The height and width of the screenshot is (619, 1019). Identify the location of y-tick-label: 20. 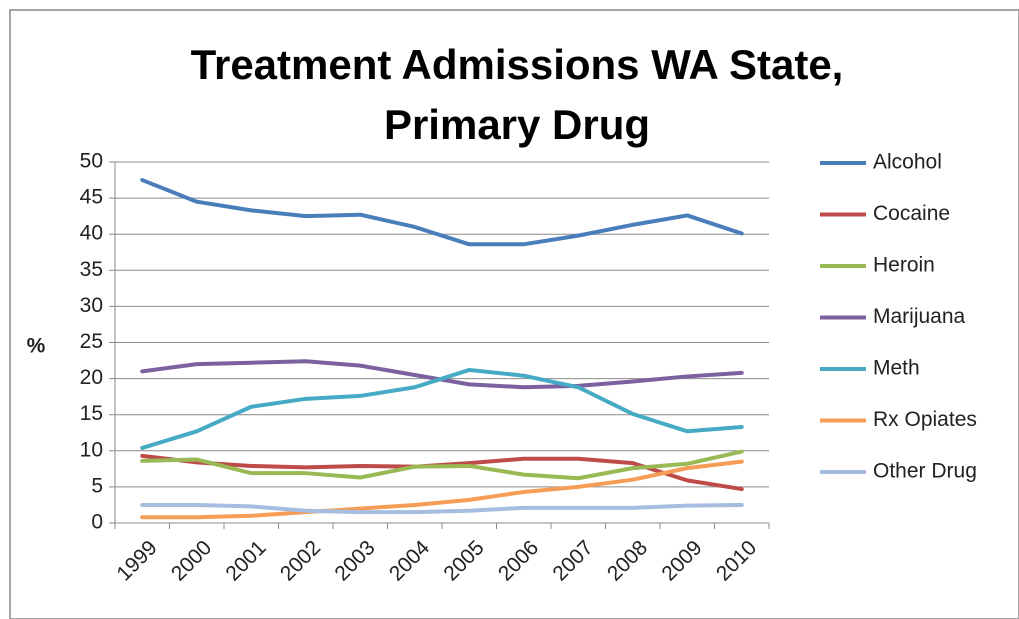
(91, 377).